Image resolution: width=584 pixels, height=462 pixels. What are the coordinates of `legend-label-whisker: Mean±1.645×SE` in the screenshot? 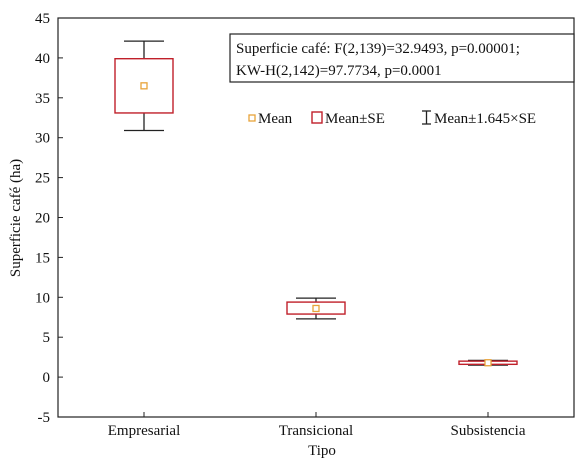 It's located at (485, 119).